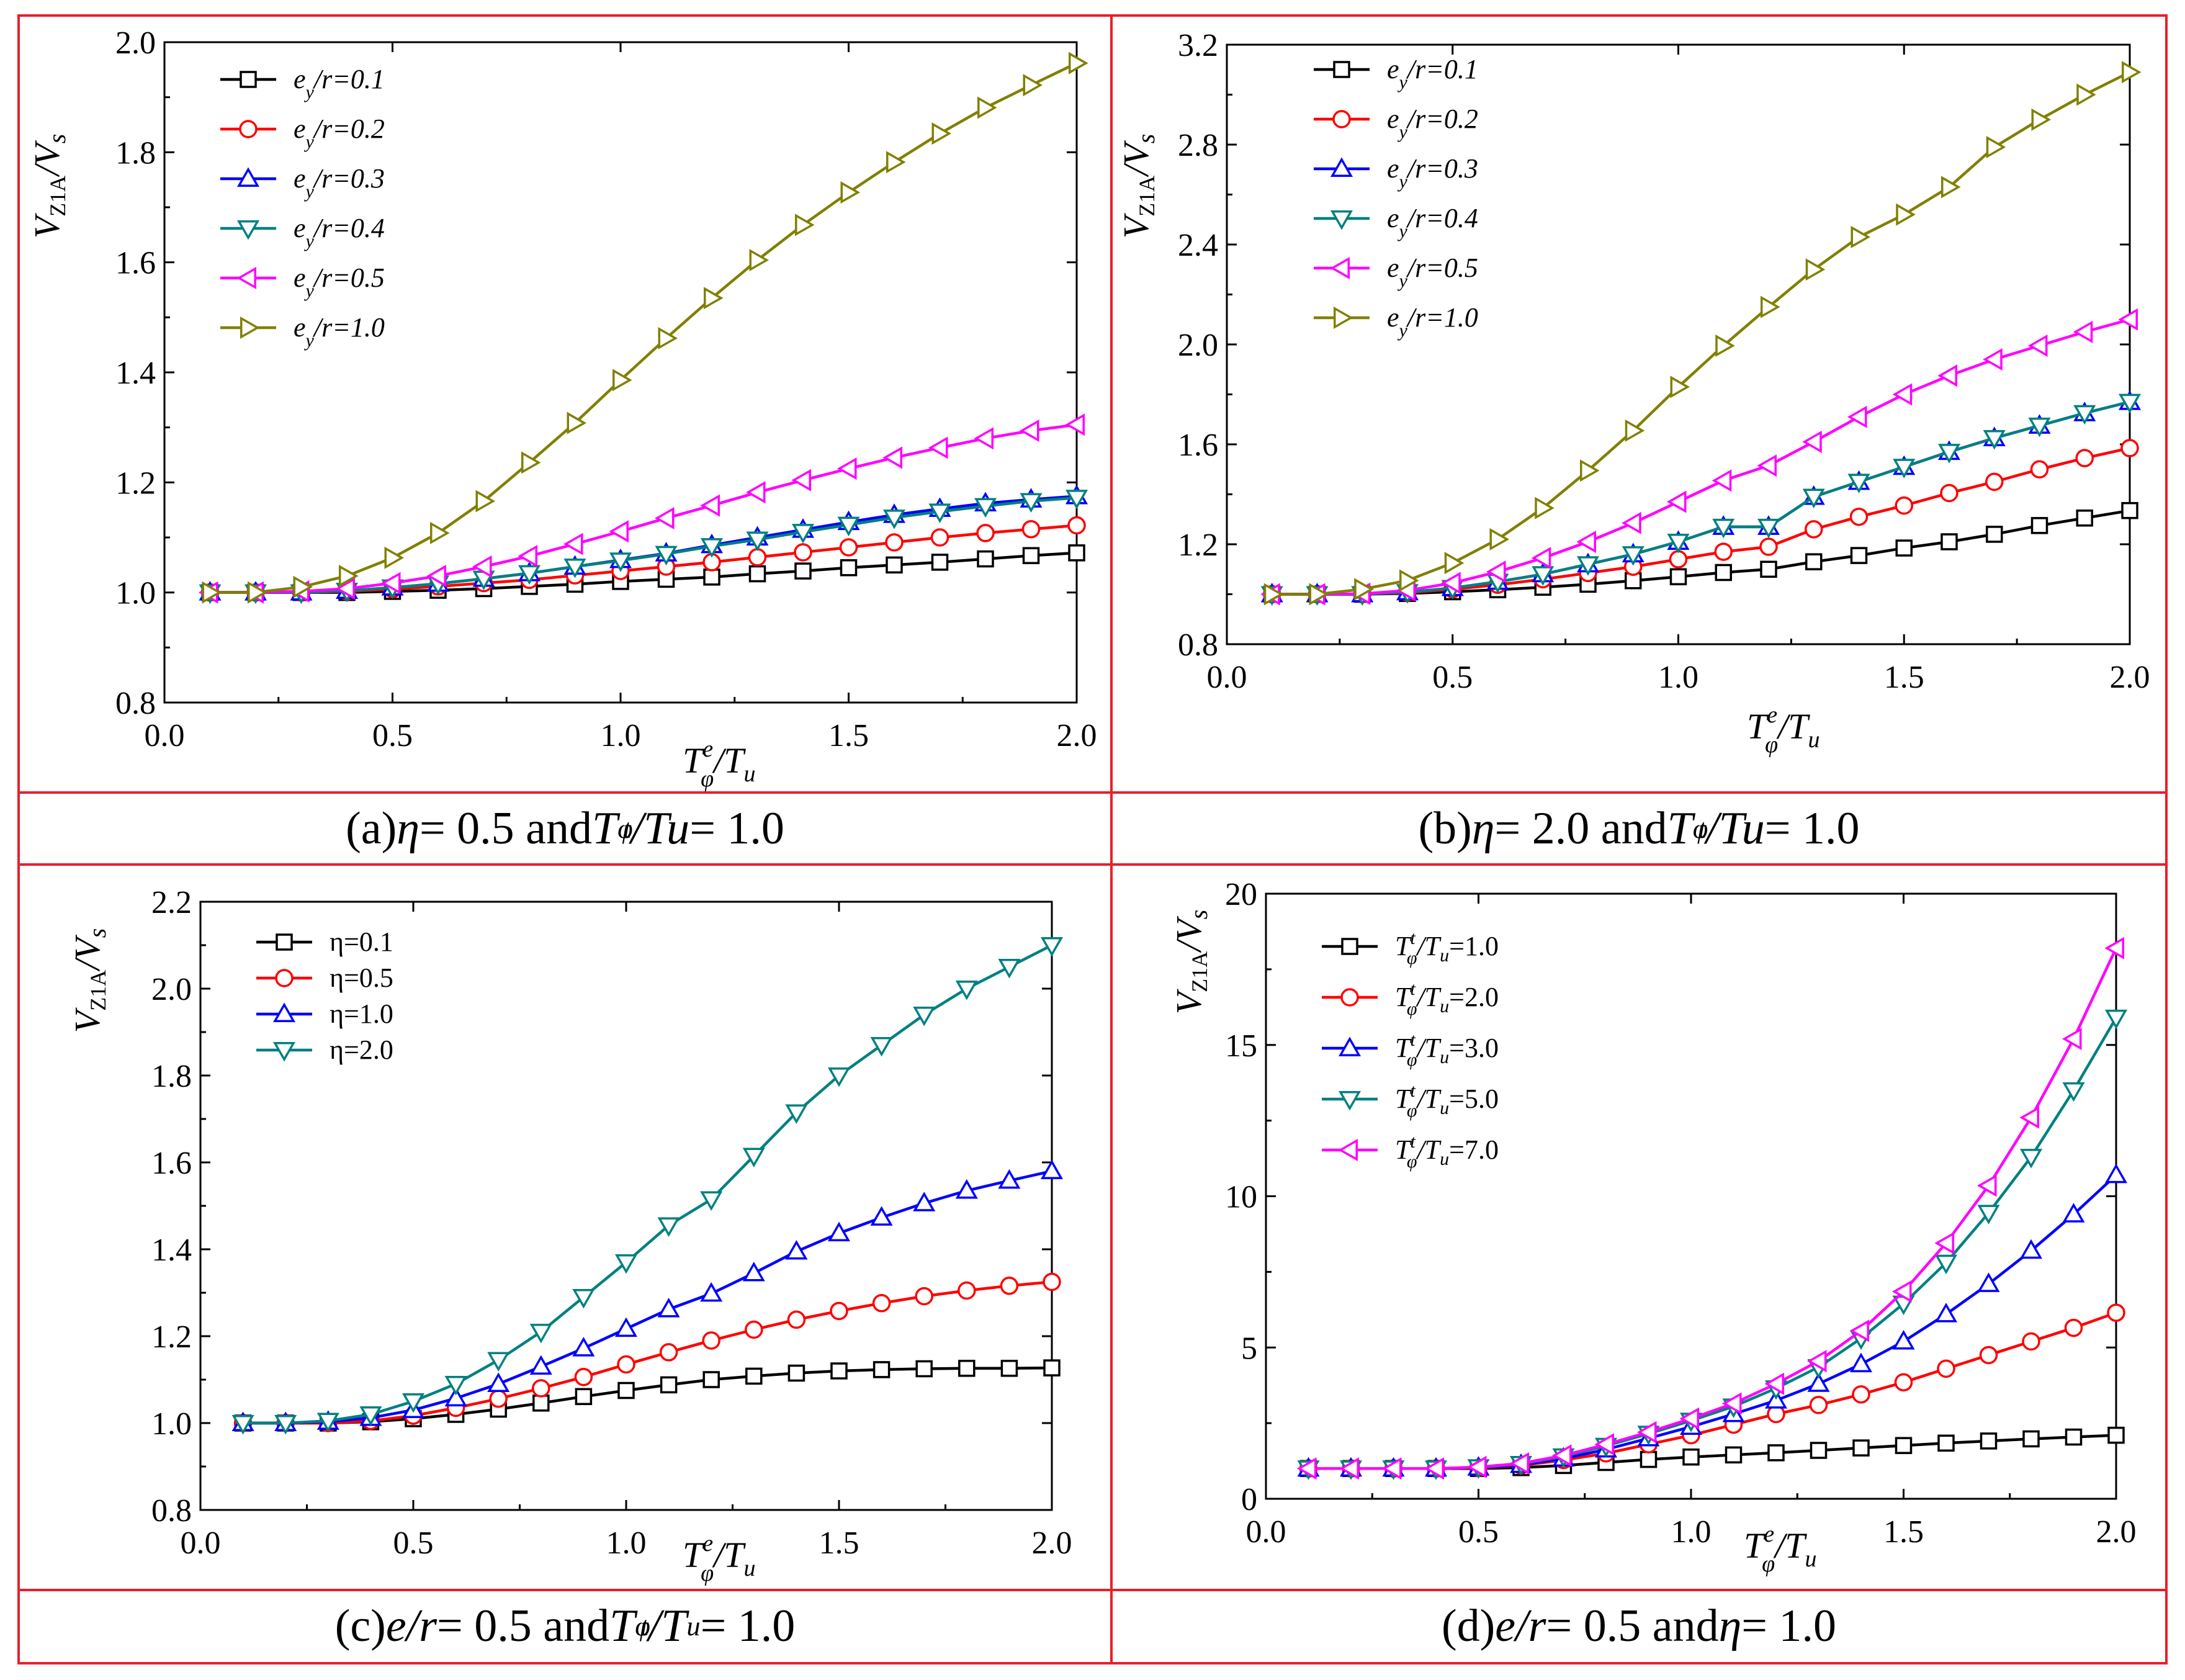 The image size is (2185, 1680). Describe the element at coordinates (1702, 828) in the screenshot. I see `caption-b-sup: t` at that location.